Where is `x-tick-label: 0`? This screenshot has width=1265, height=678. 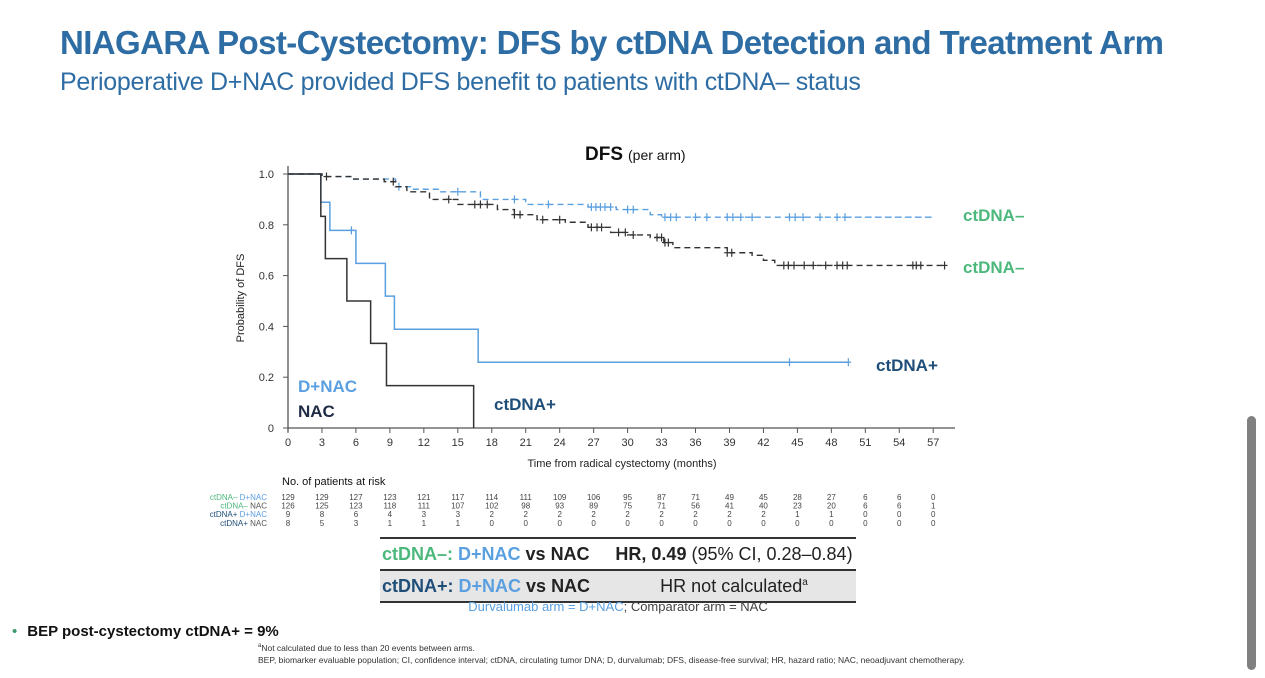 x-tick-label: 0 is located at coordinates (288, 443).